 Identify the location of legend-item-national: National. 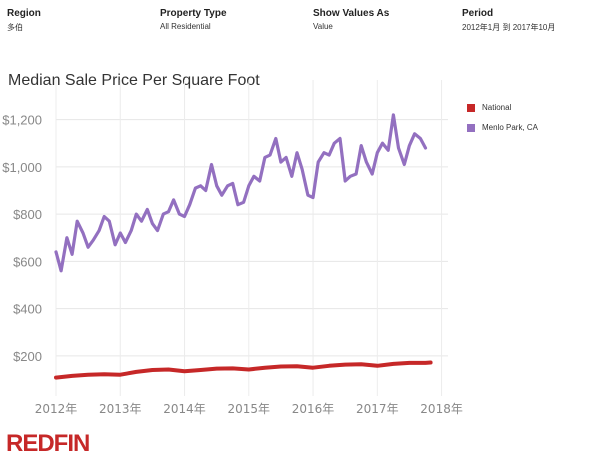
(502, 107).